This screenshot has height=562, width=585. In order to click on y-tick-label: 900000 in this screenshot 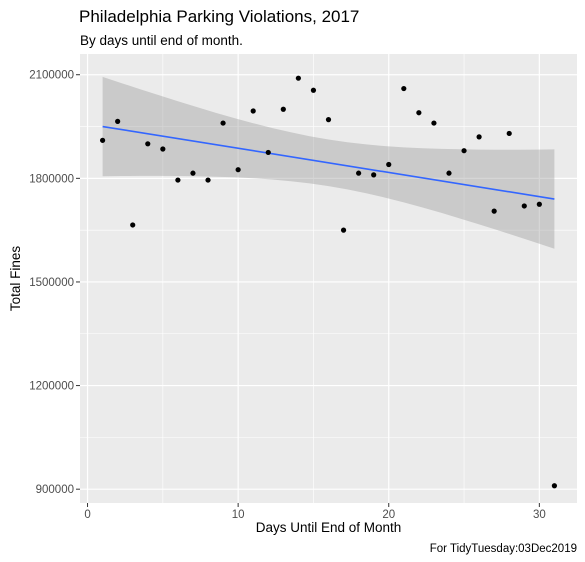, I will do `click(55, 490)`.